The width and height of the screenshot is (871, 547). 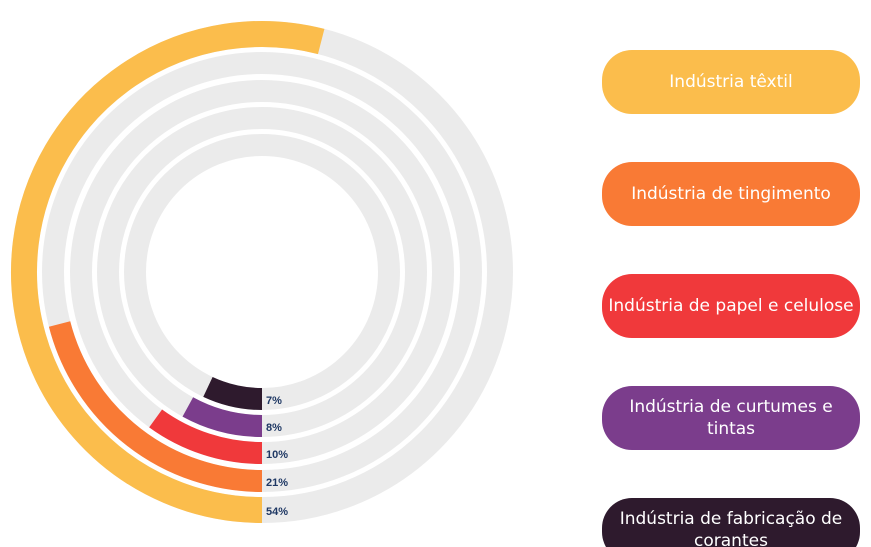 What do you see at coordinates (277, 455) in the screenshot?
I see `value-label: 10%` at bounding box center [277, 455].